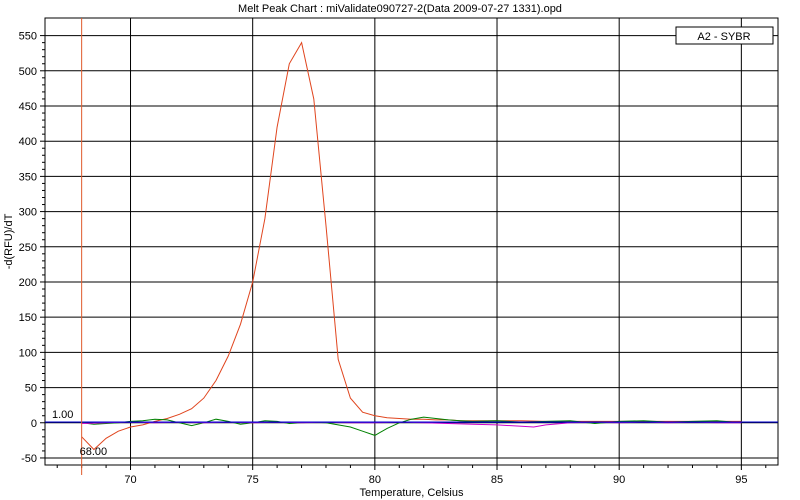 The height and width of the screenshot is (500, 800). What do you see at coordinates (28, 107) in the screenshot?
I see `y-tick-label: 450` at bounding box center [28, 107].